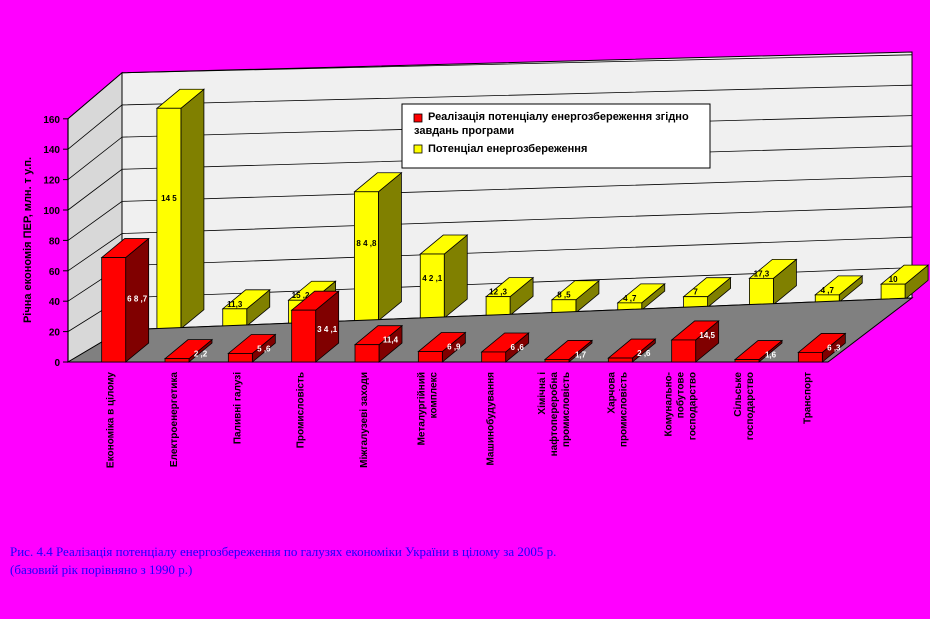 Image resolution: width=930 pixels, height=619 pixels. I want to click on data-label: 6 ,6, so click(517, 347).